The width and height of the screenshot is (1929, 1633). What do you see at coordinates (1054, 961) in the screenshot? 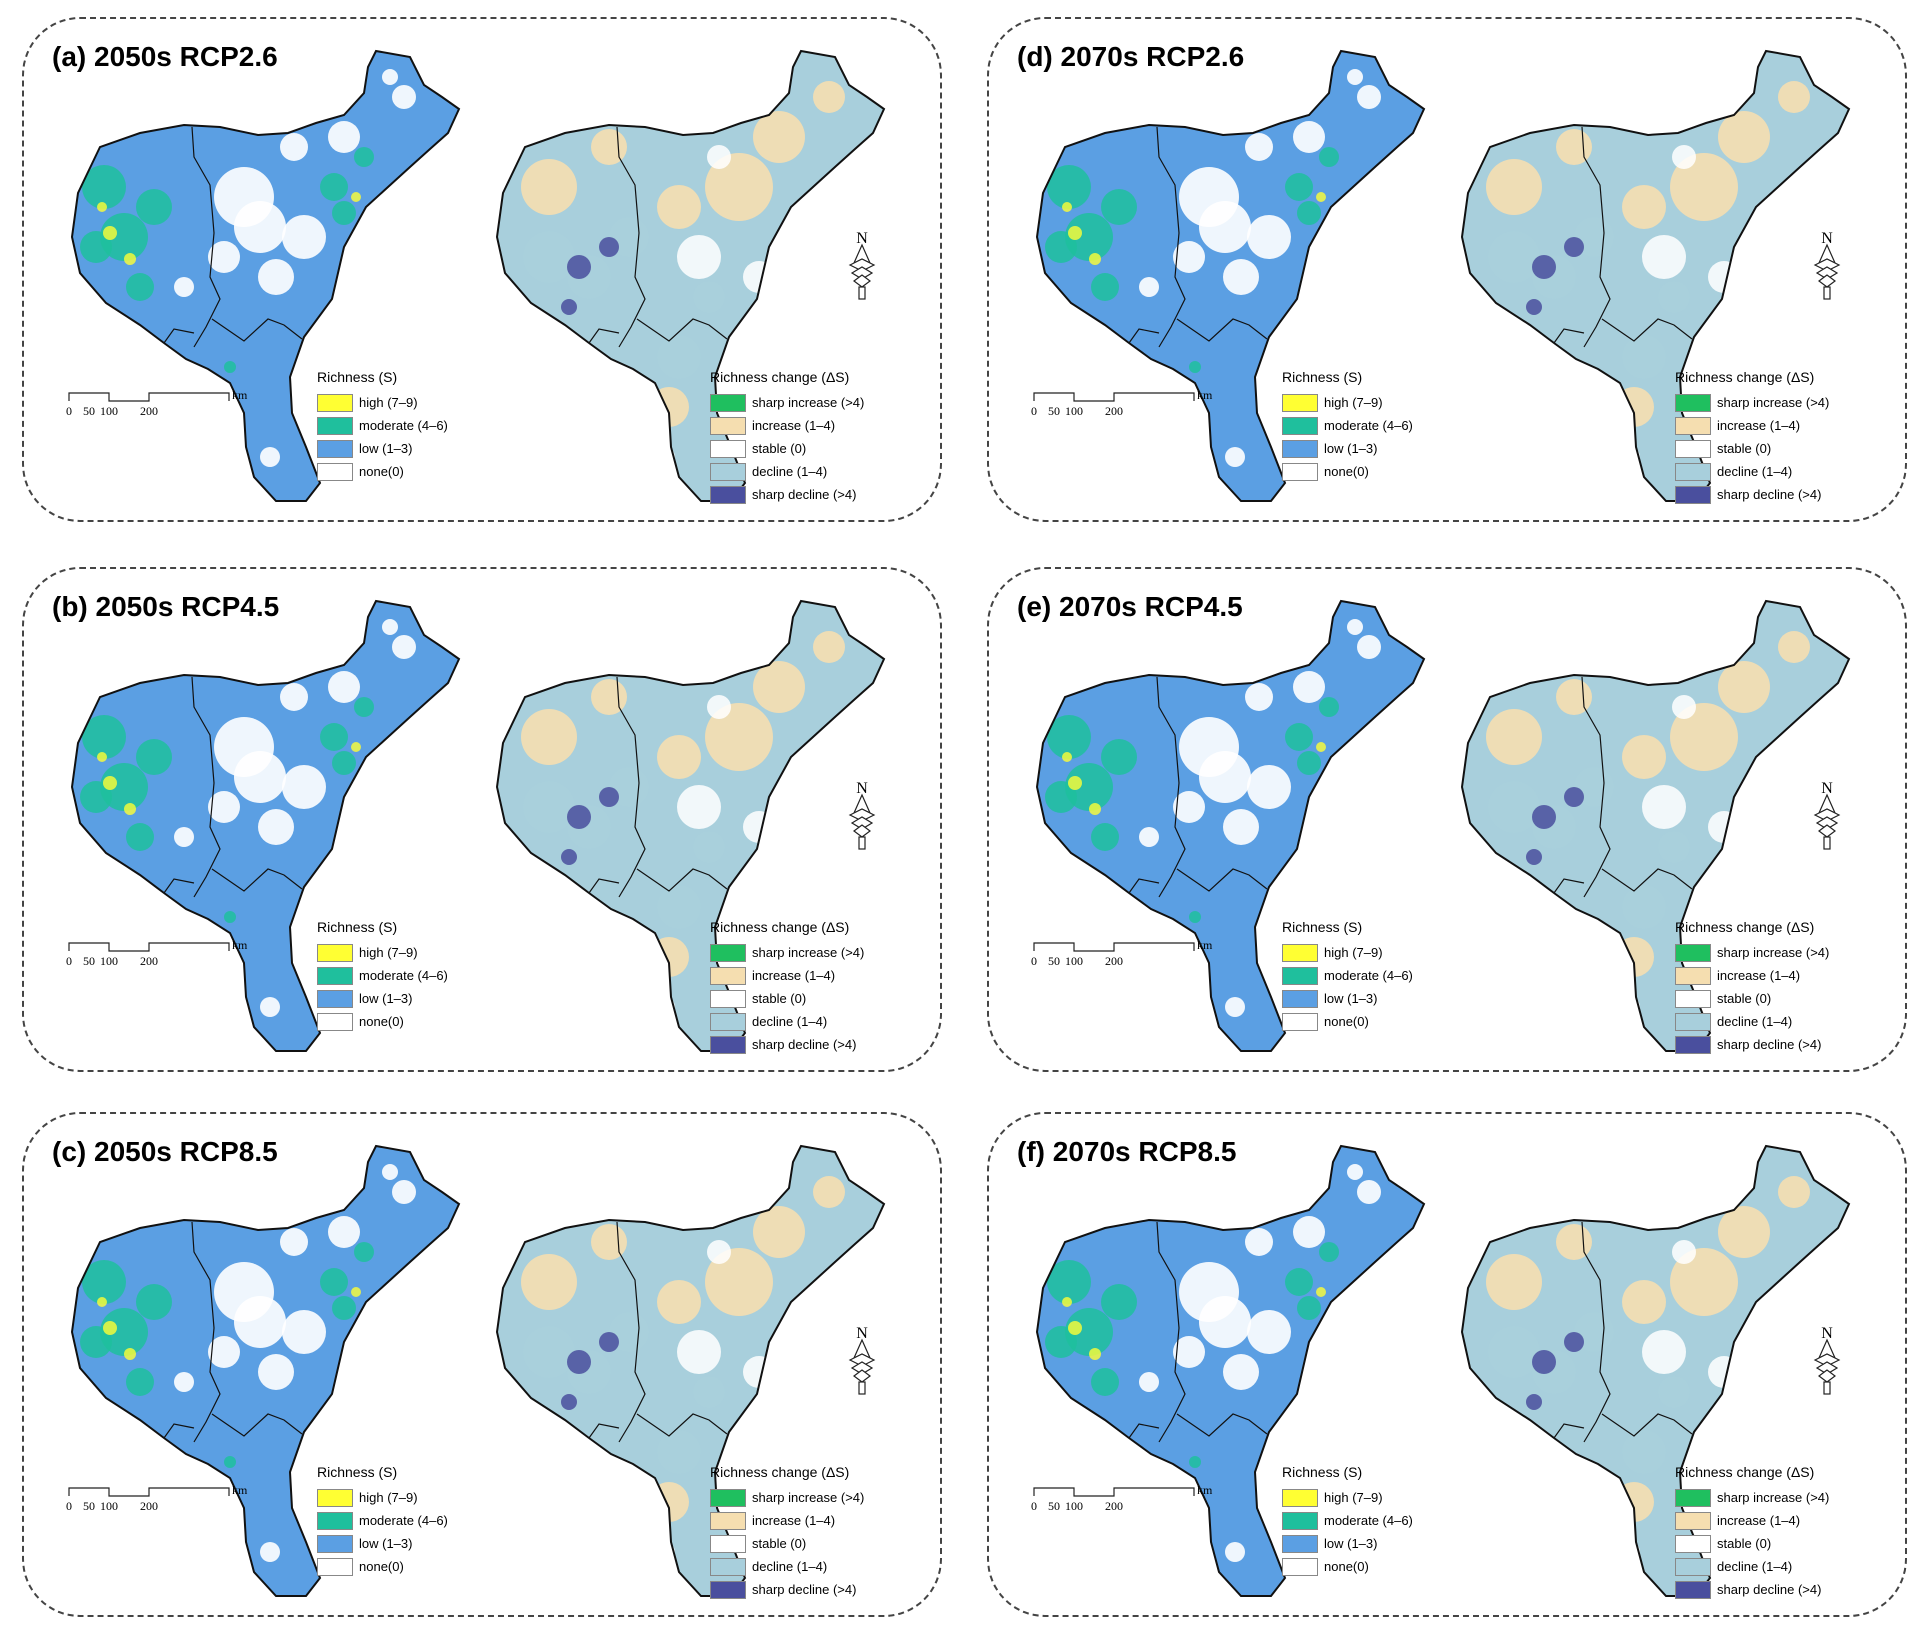
I see `scale-tick-label: 50` at bounding box center [1054, 961].